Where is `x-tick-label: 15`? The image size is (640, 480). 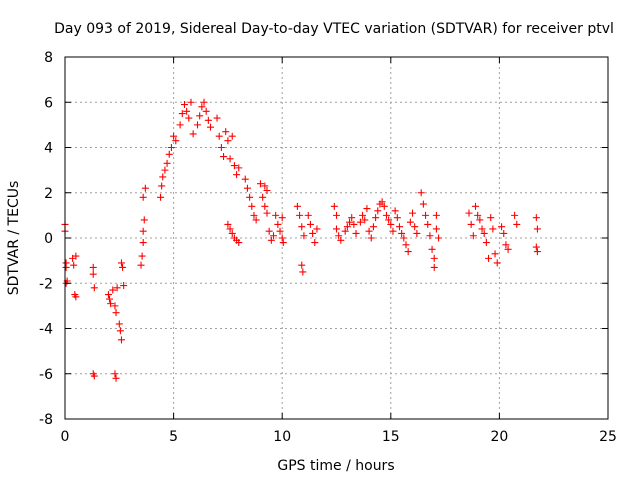
x-tick-label: 15 is located at coordinates (391, 437).